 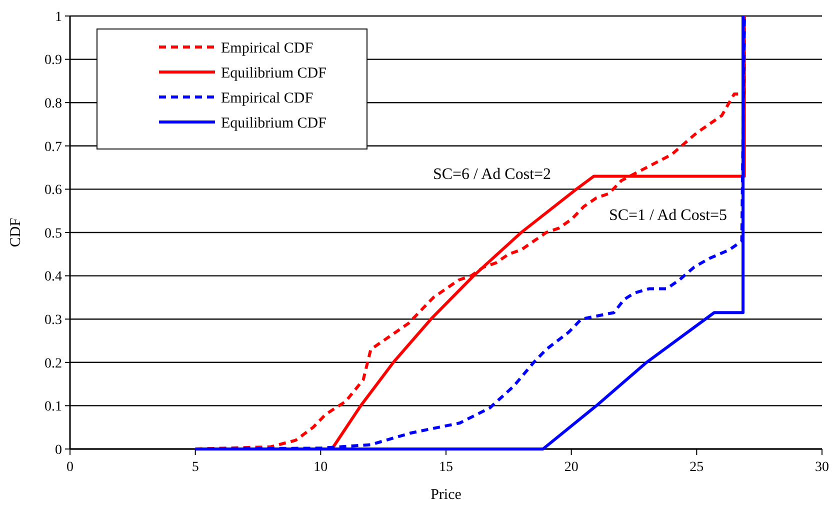 I want to click on y-tick-label: 0.7, so click(x=53, y=147).